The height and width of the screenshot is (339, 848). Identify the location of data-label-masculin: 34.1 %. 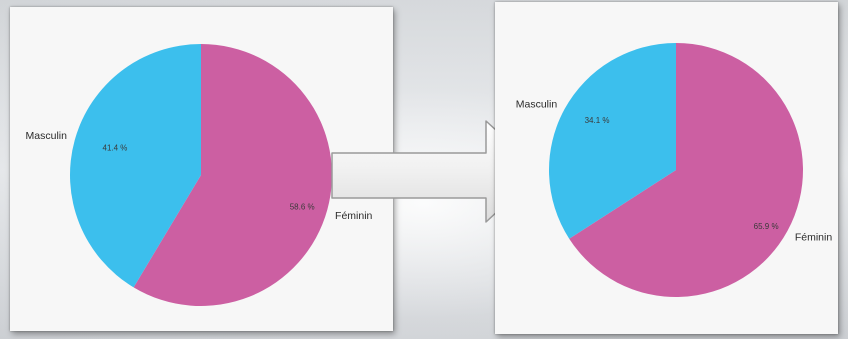
(597, 120).